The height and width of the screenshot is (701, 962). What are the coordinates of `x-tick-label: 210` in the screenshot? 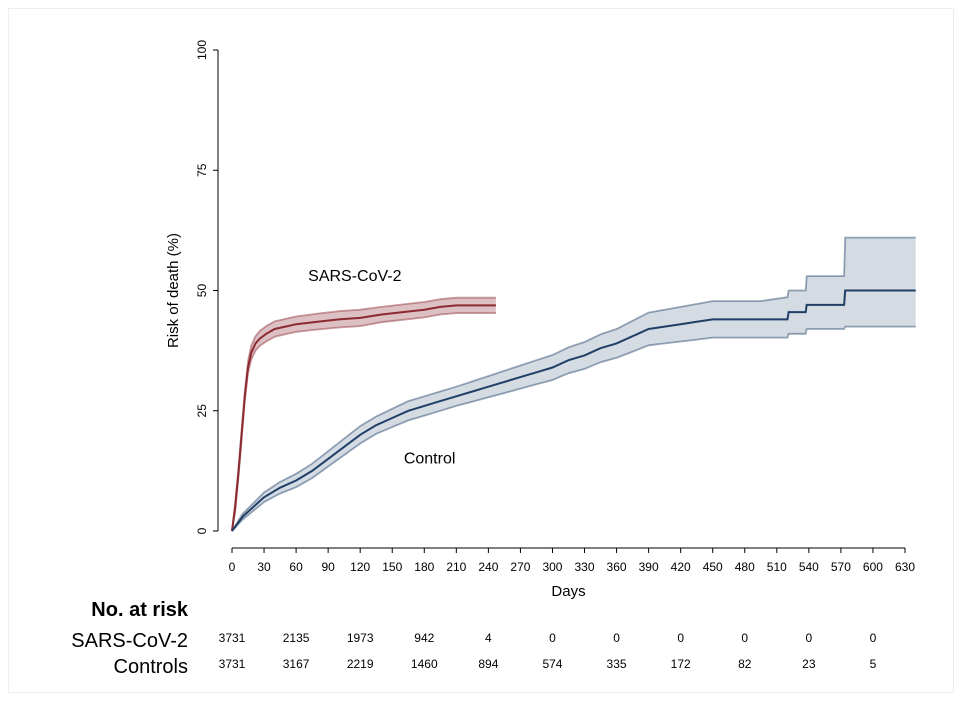 It's located at (456, 567).